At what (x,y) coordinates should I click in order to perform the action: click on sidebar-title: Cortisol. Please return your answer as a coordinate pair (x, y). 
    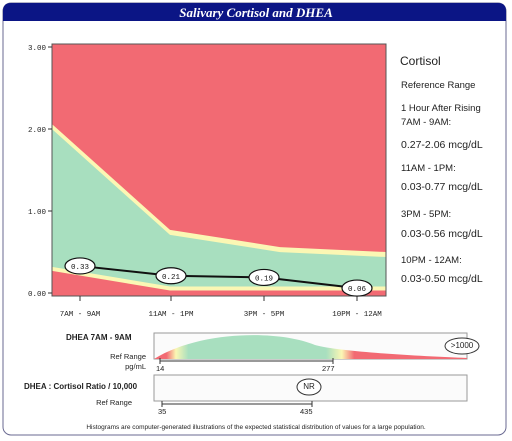
    Looking at the image, I should click on (420, 61).